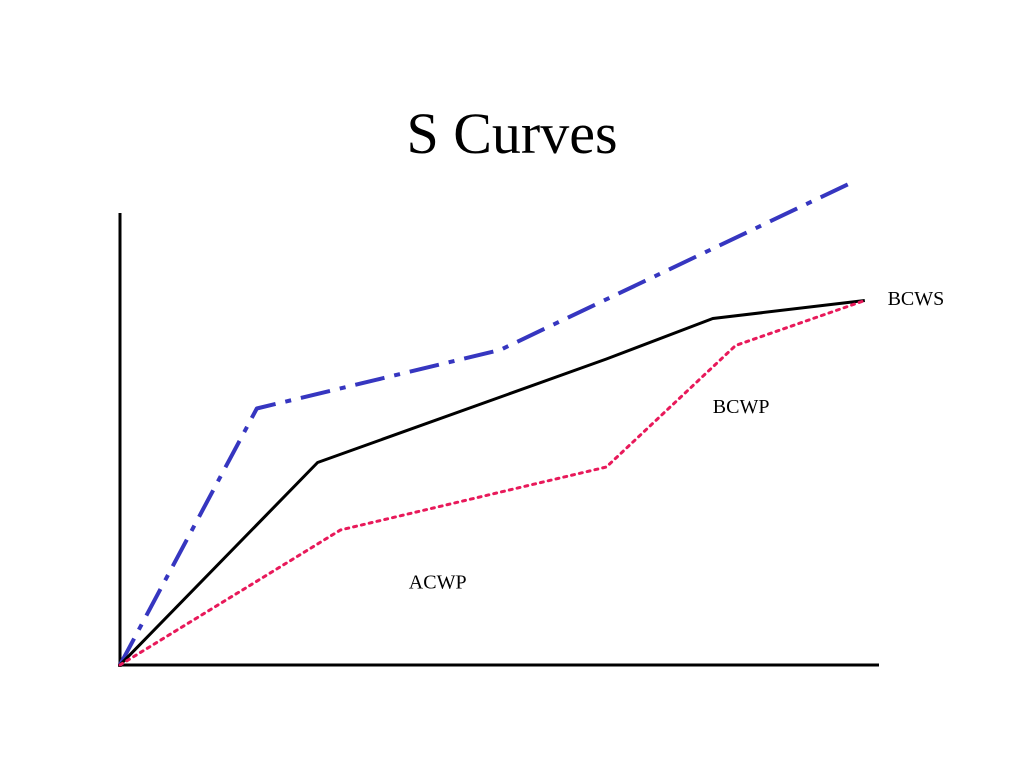 The height and width of the screenshot is (768, 1024). What do you see at coordinates (916, 299) in the screenshot?
I see `series-label-bcws: BCWS` at bounding box center [916, 299].